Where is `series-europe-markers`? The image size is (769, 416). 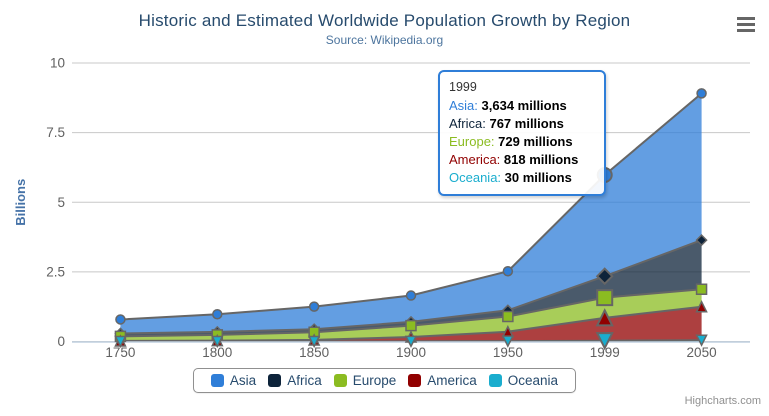 series-europe-markers is located at coordinates (411, 313).